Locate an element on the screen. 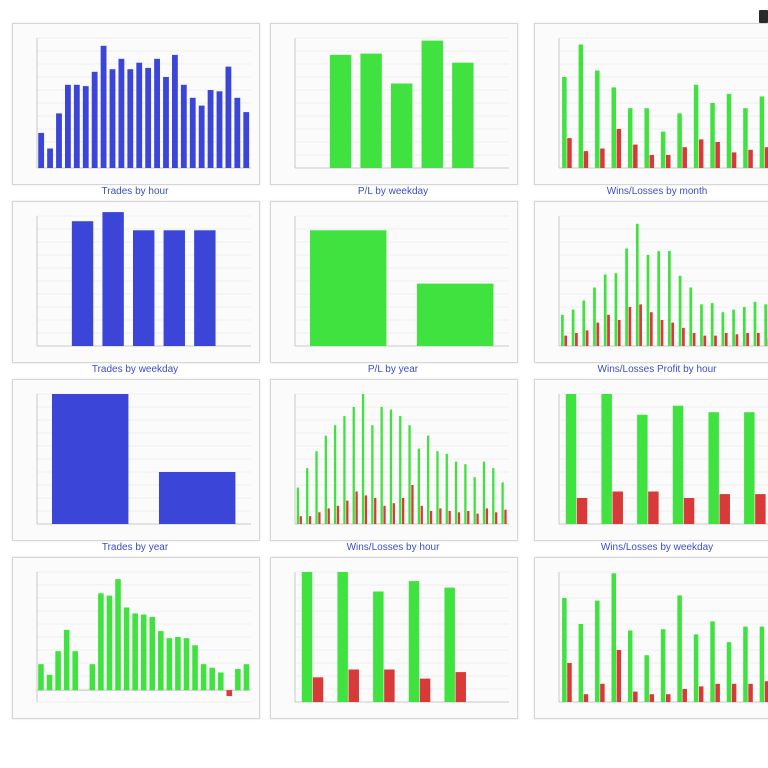 This screenshot has width=768, height=768. chart-caption: Wins/Losses Profit by hour is located at coordinates (657, 369).